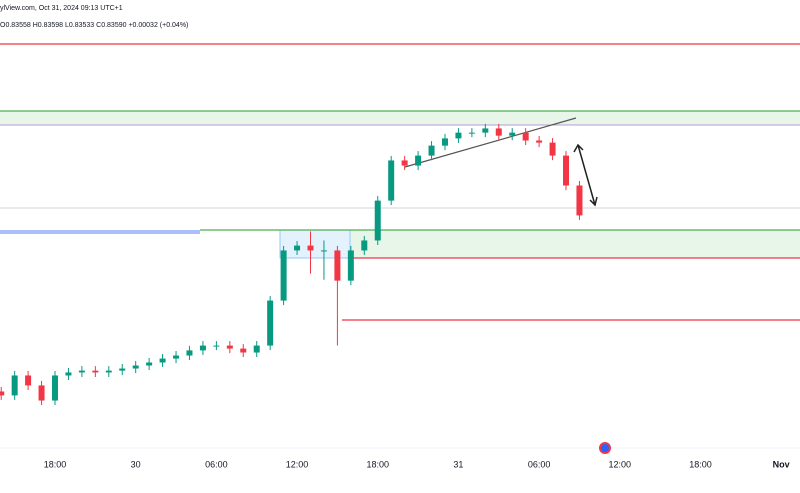 The image size is (800, 493). Describe the element at coordinates (136, 464) in the screenshot. I see `x-tick-label: 30` at that location.